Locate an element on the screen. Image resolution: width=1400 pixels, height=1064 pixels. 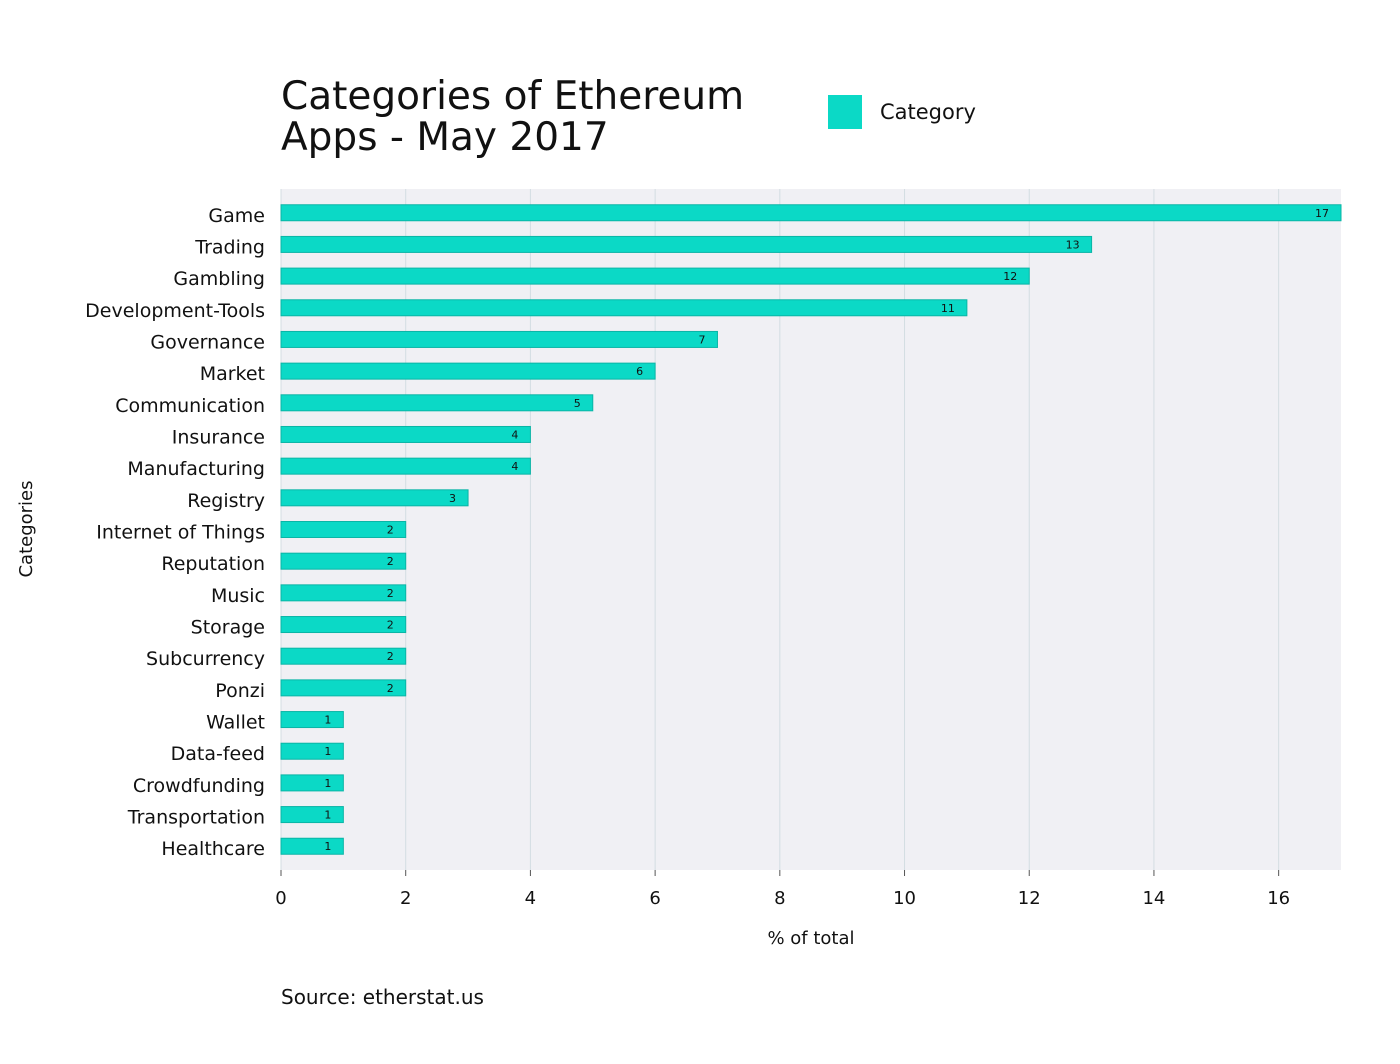
y-tick-label: Gambling is located at coordinates (219, 279).